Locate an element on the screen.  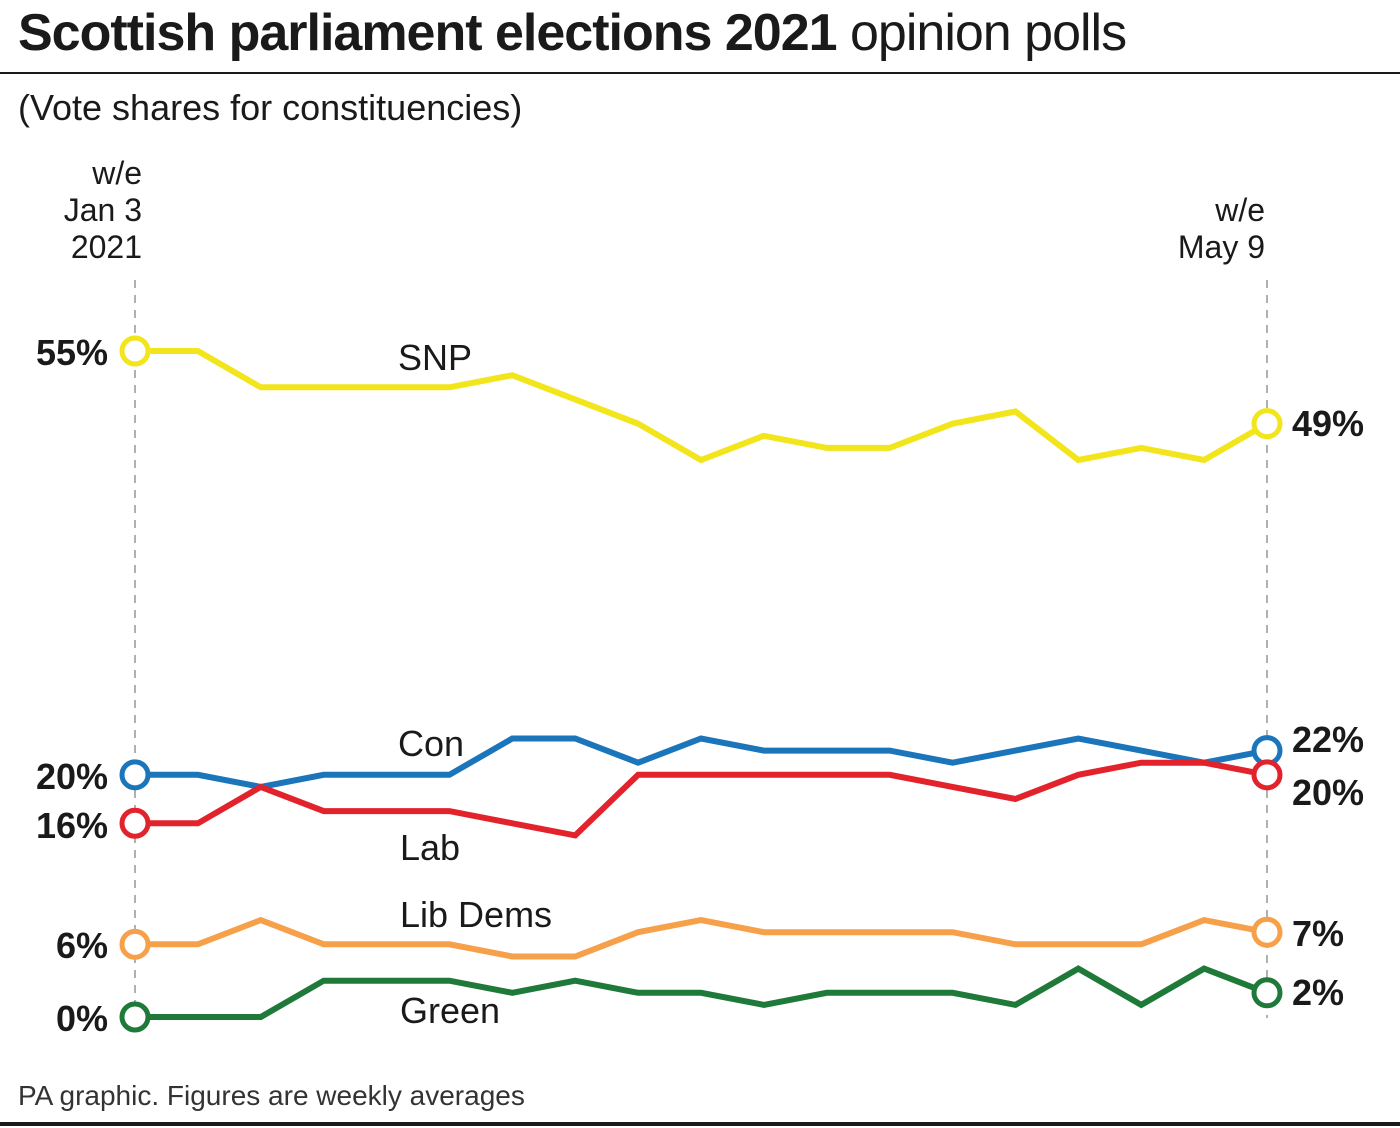
x-end-label: w/e May 9 is located at coordinates (1221, 228).